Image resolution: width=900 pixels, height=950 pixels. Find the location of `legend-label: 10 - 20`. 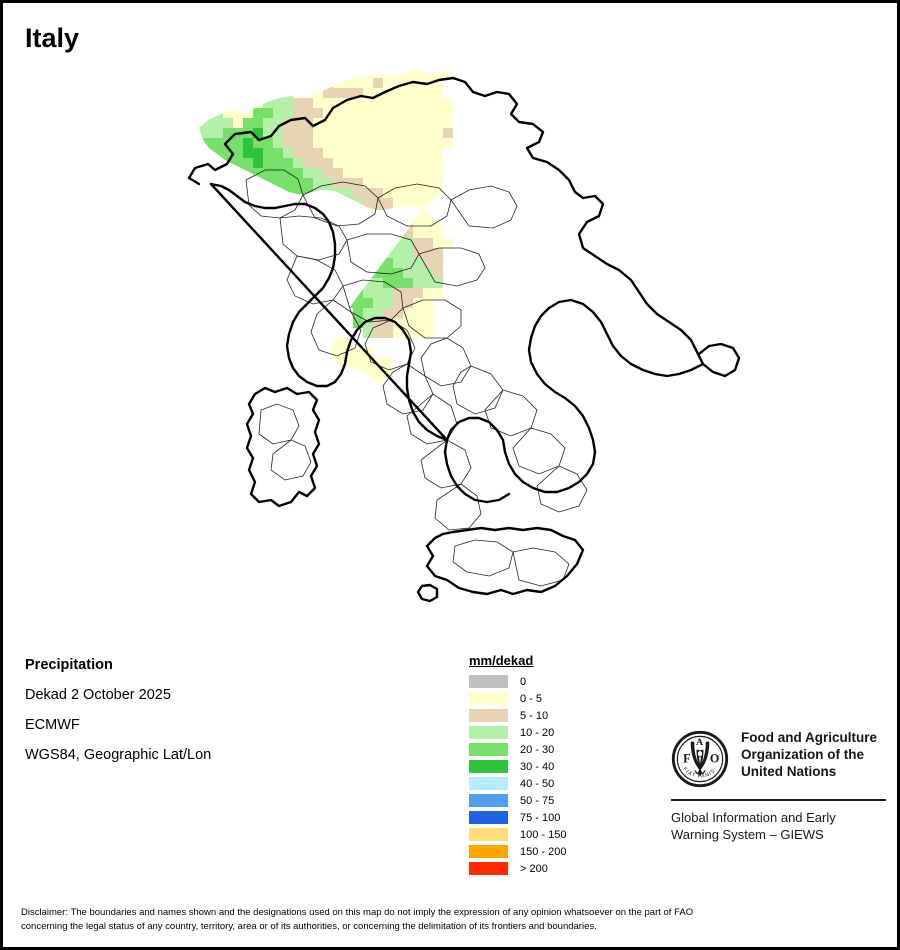

legend-label: 10 - 20 is located at coordinates (537, 732).